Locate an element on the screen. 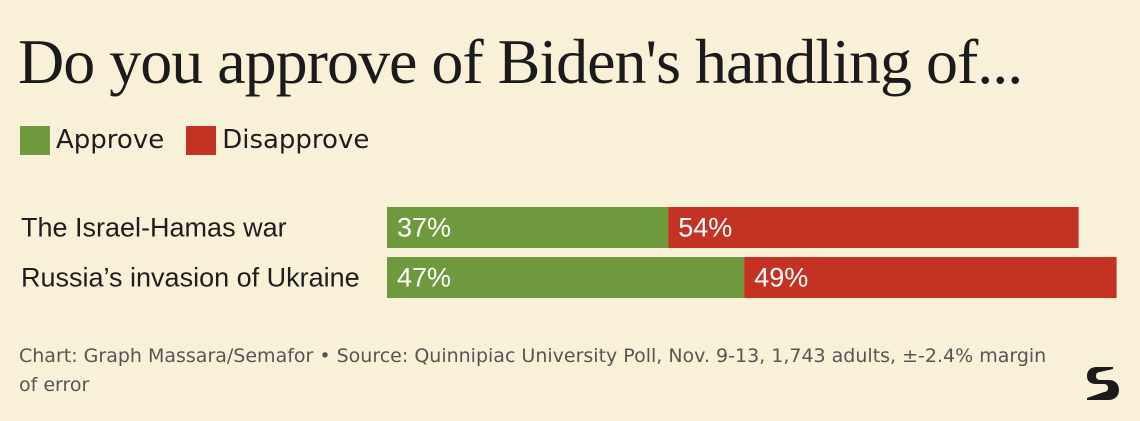 The image size is (1140, 421). semafor-logo-icon is located at coordinates (1103, 383).